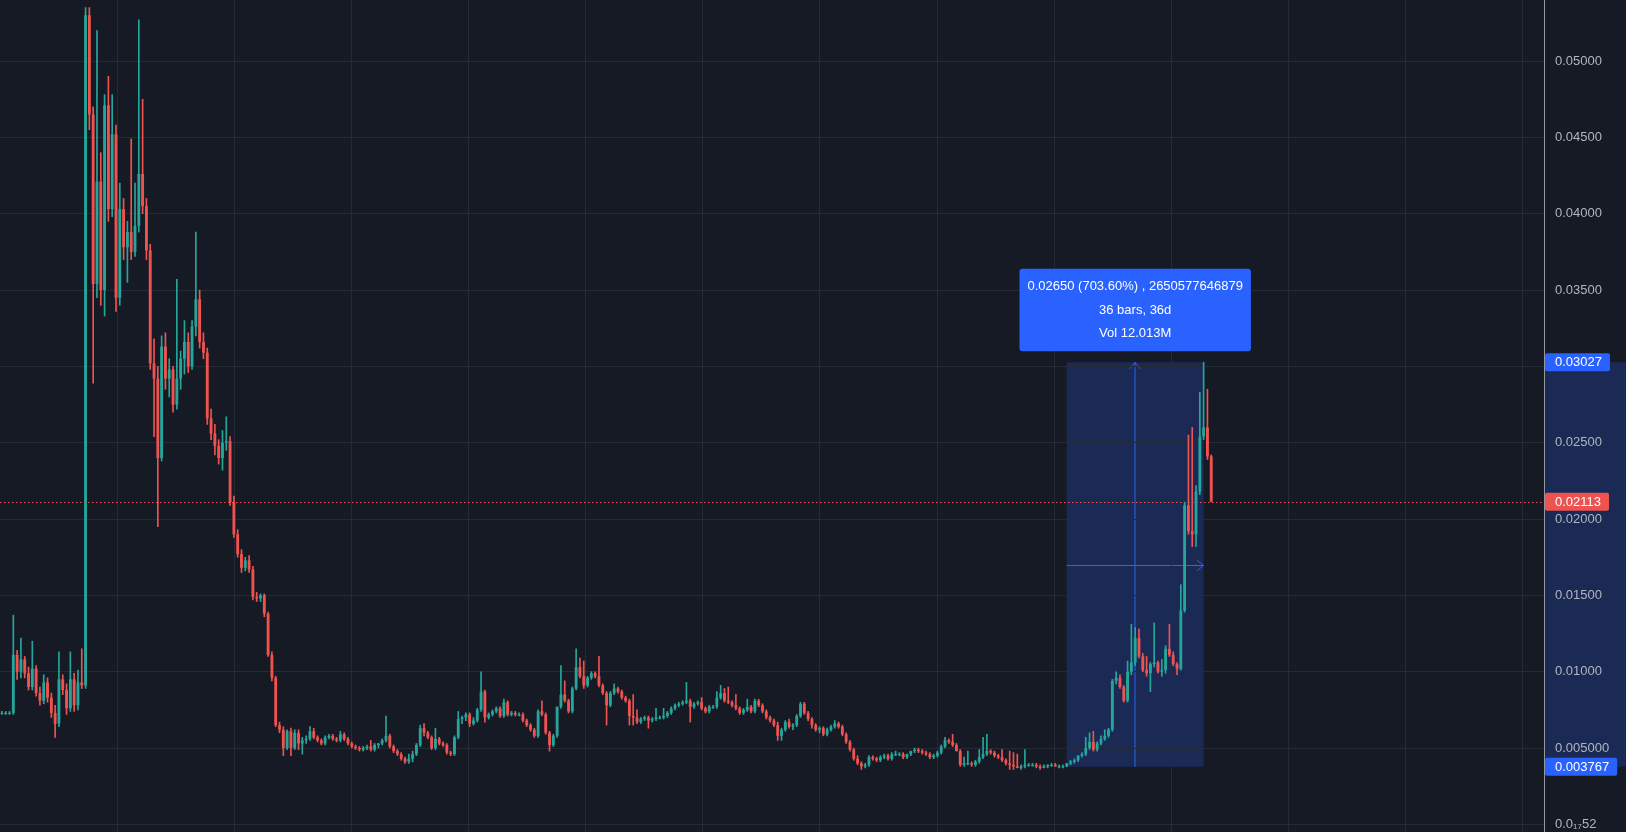 This screenshot has height=832, width=1626. Describe the element at coordinates (1578, 501) in the screenshot. I see `ref-line-label: 0.02113` at that location.